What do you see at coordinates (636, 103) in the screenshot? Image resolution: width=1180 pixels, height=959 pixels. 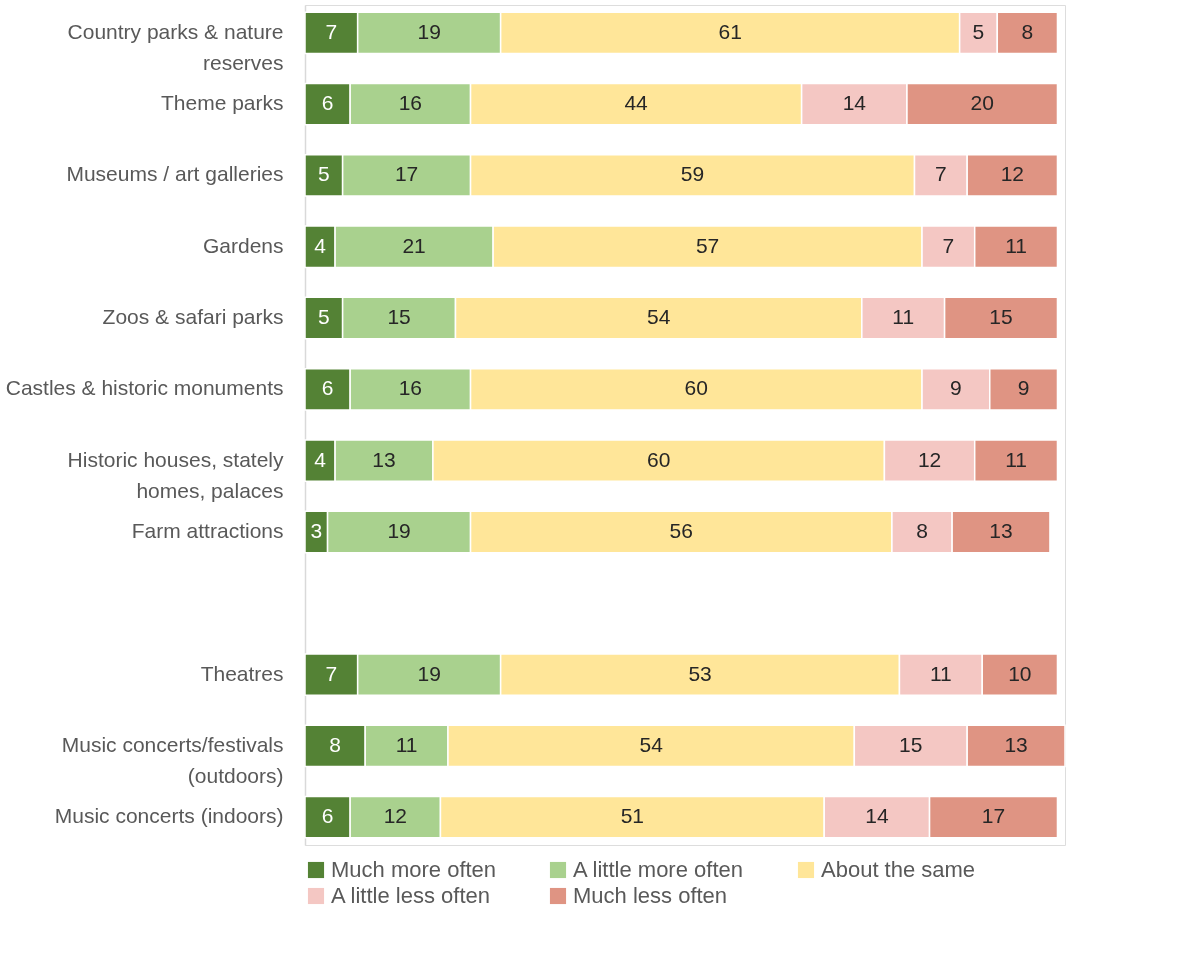 I see `data-label: 44` at bounding box center [636, 103].